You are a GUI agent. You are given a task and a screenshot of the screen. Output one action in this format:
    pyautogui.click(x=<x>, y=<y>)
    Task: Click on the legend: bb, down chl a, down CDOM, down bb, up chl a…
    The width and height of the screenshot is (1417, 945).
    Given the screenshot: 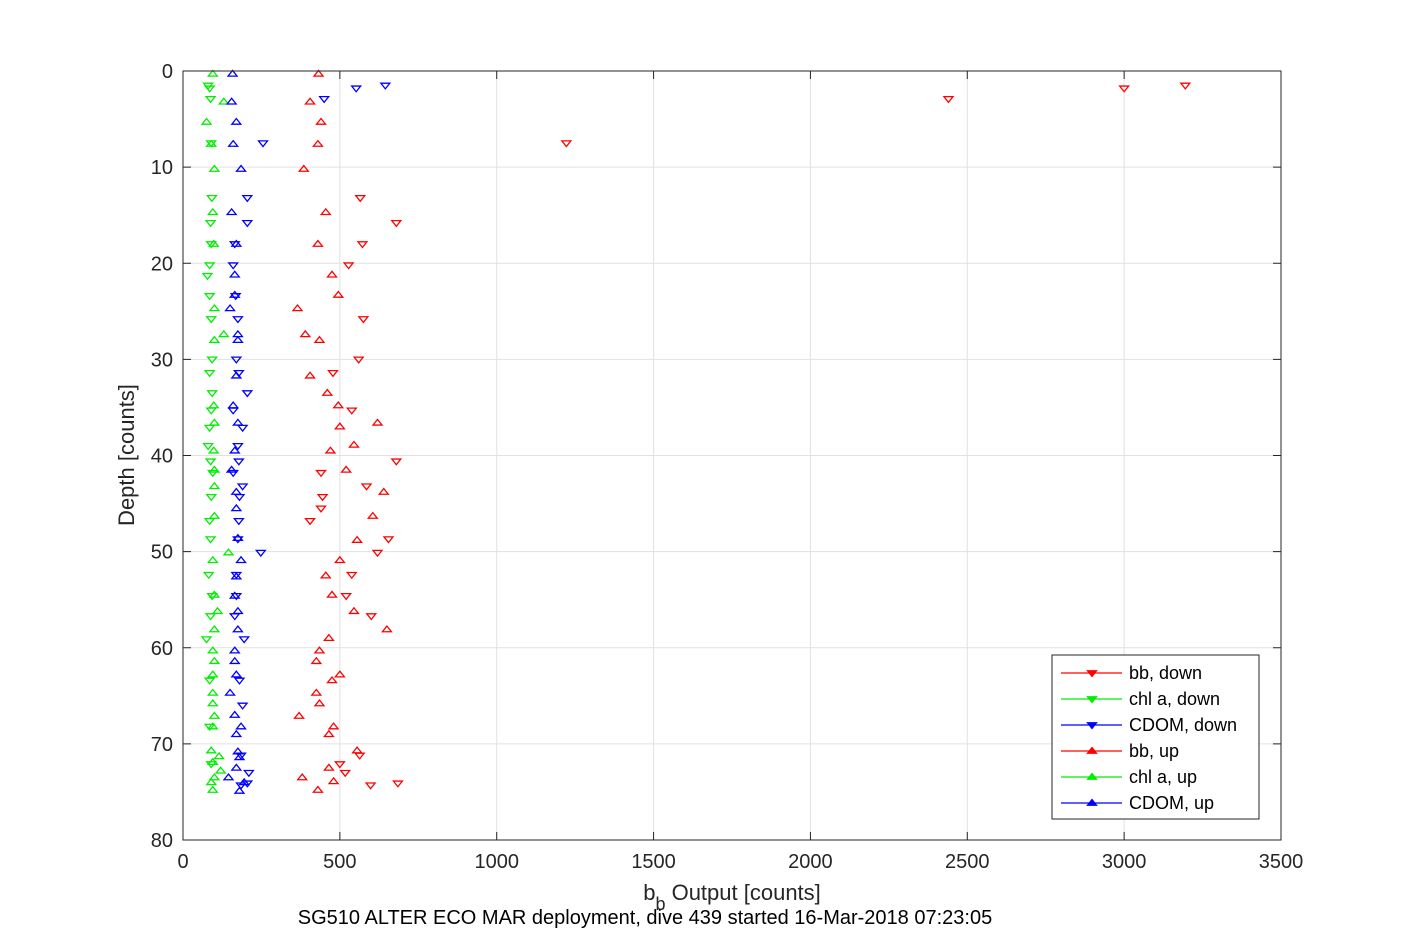 What is the action you would take?
    pyautogui.click(x=1155, y=737)
    